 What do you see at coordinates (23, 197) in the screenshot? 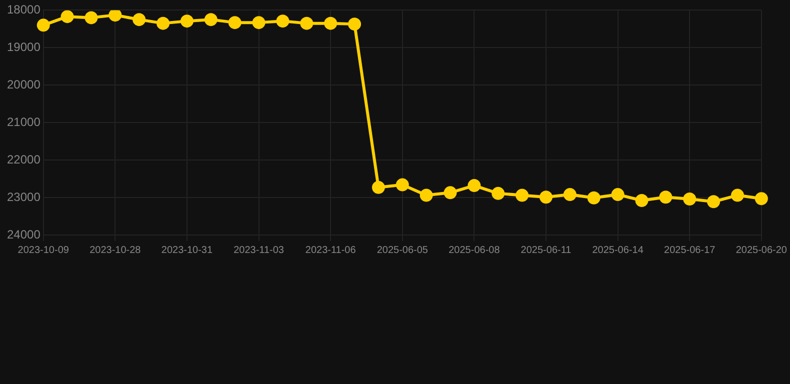
I see `y-tick-label: 23000` at bounding box center [23, 197].